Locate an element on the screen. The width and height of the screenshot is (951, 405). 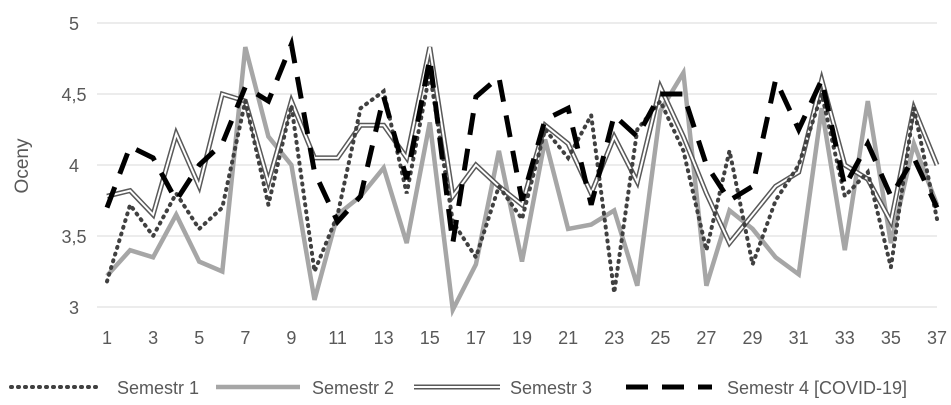
x-tick-label: 21 is located at coordinates (568, 338).